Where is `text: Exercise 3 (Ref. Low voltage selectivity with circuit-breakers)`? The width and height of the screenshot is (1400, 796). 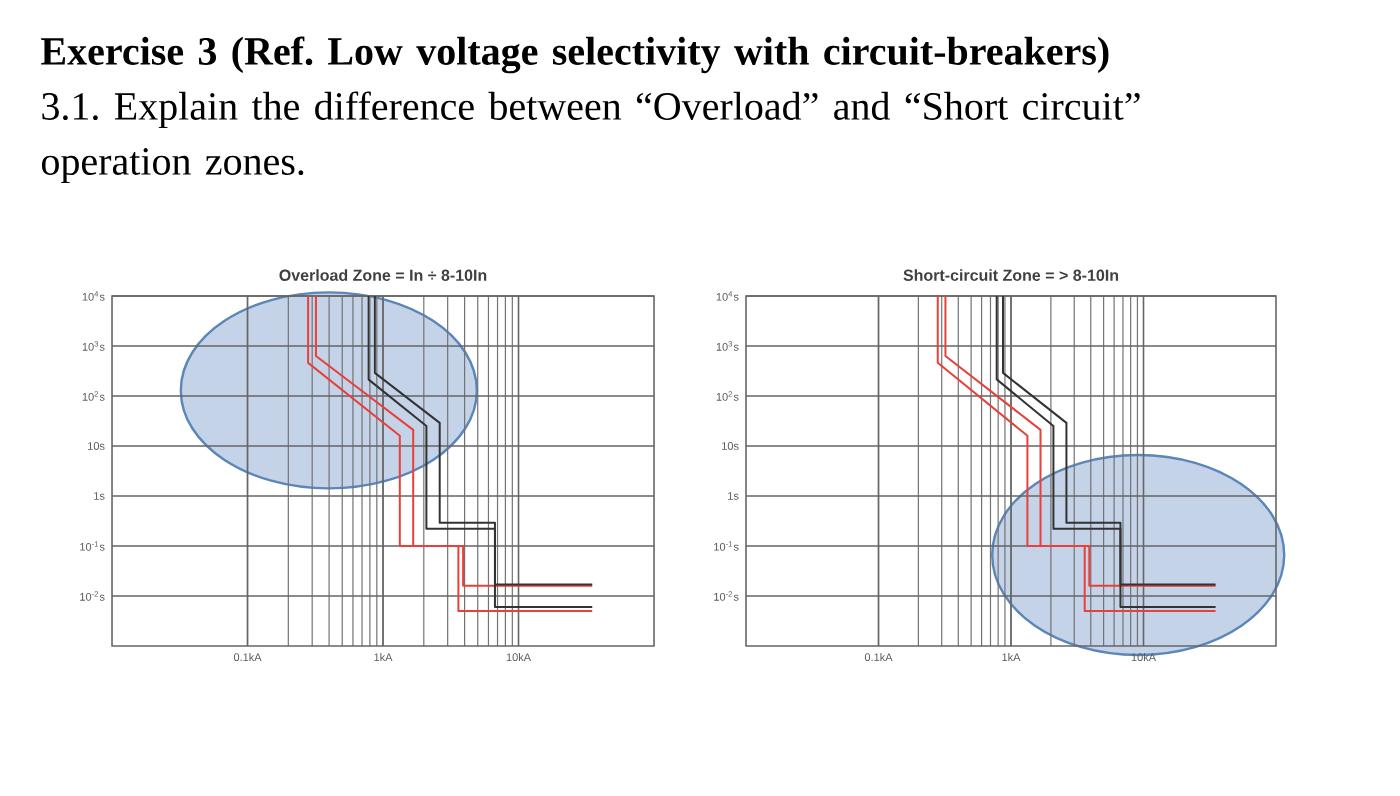 text: Exercise 3 (Ref. Low voltage selectivity with circuit-breakers) is located at coordinates (575, 55).